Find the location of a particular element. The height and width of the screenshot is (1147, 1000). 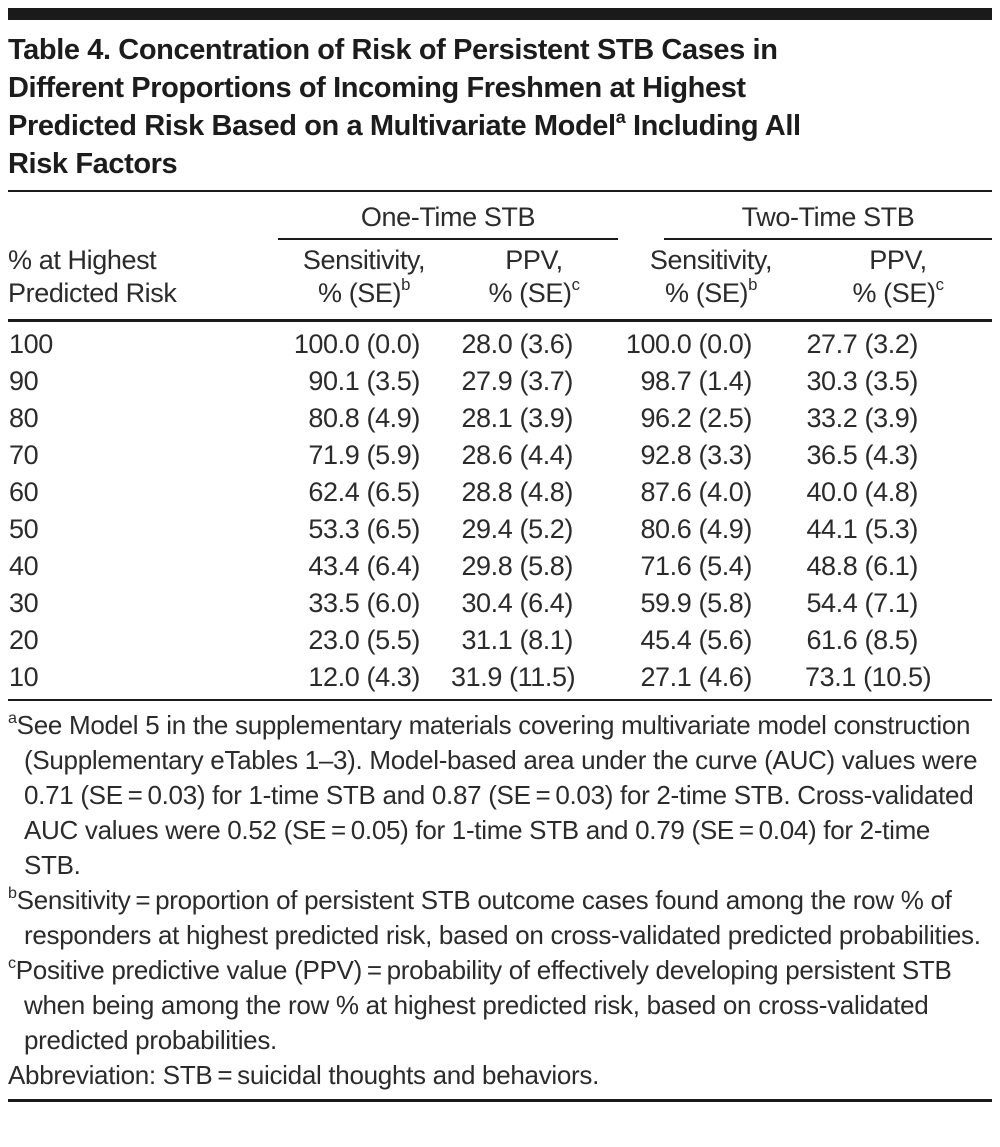

data-cell: 44.1 (5.3) is located at coordinates (862, 529).